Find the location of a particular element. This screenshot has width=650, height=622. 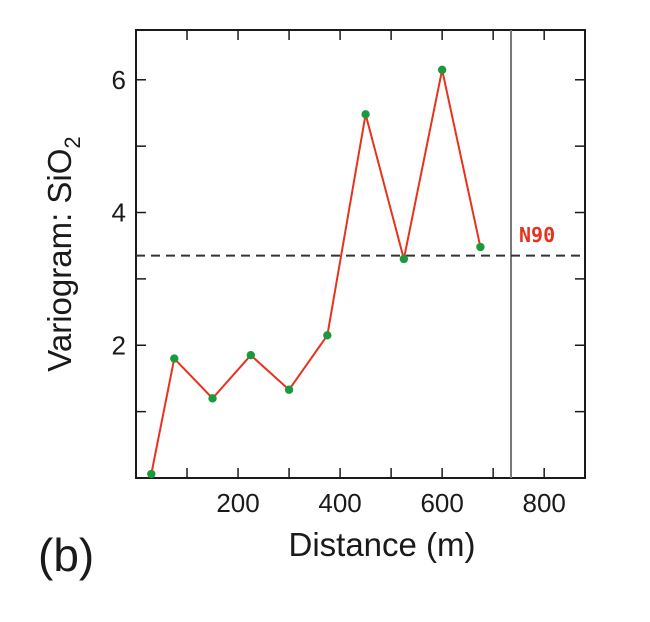

panel-label: (b) is located at coordinates (66, 555).